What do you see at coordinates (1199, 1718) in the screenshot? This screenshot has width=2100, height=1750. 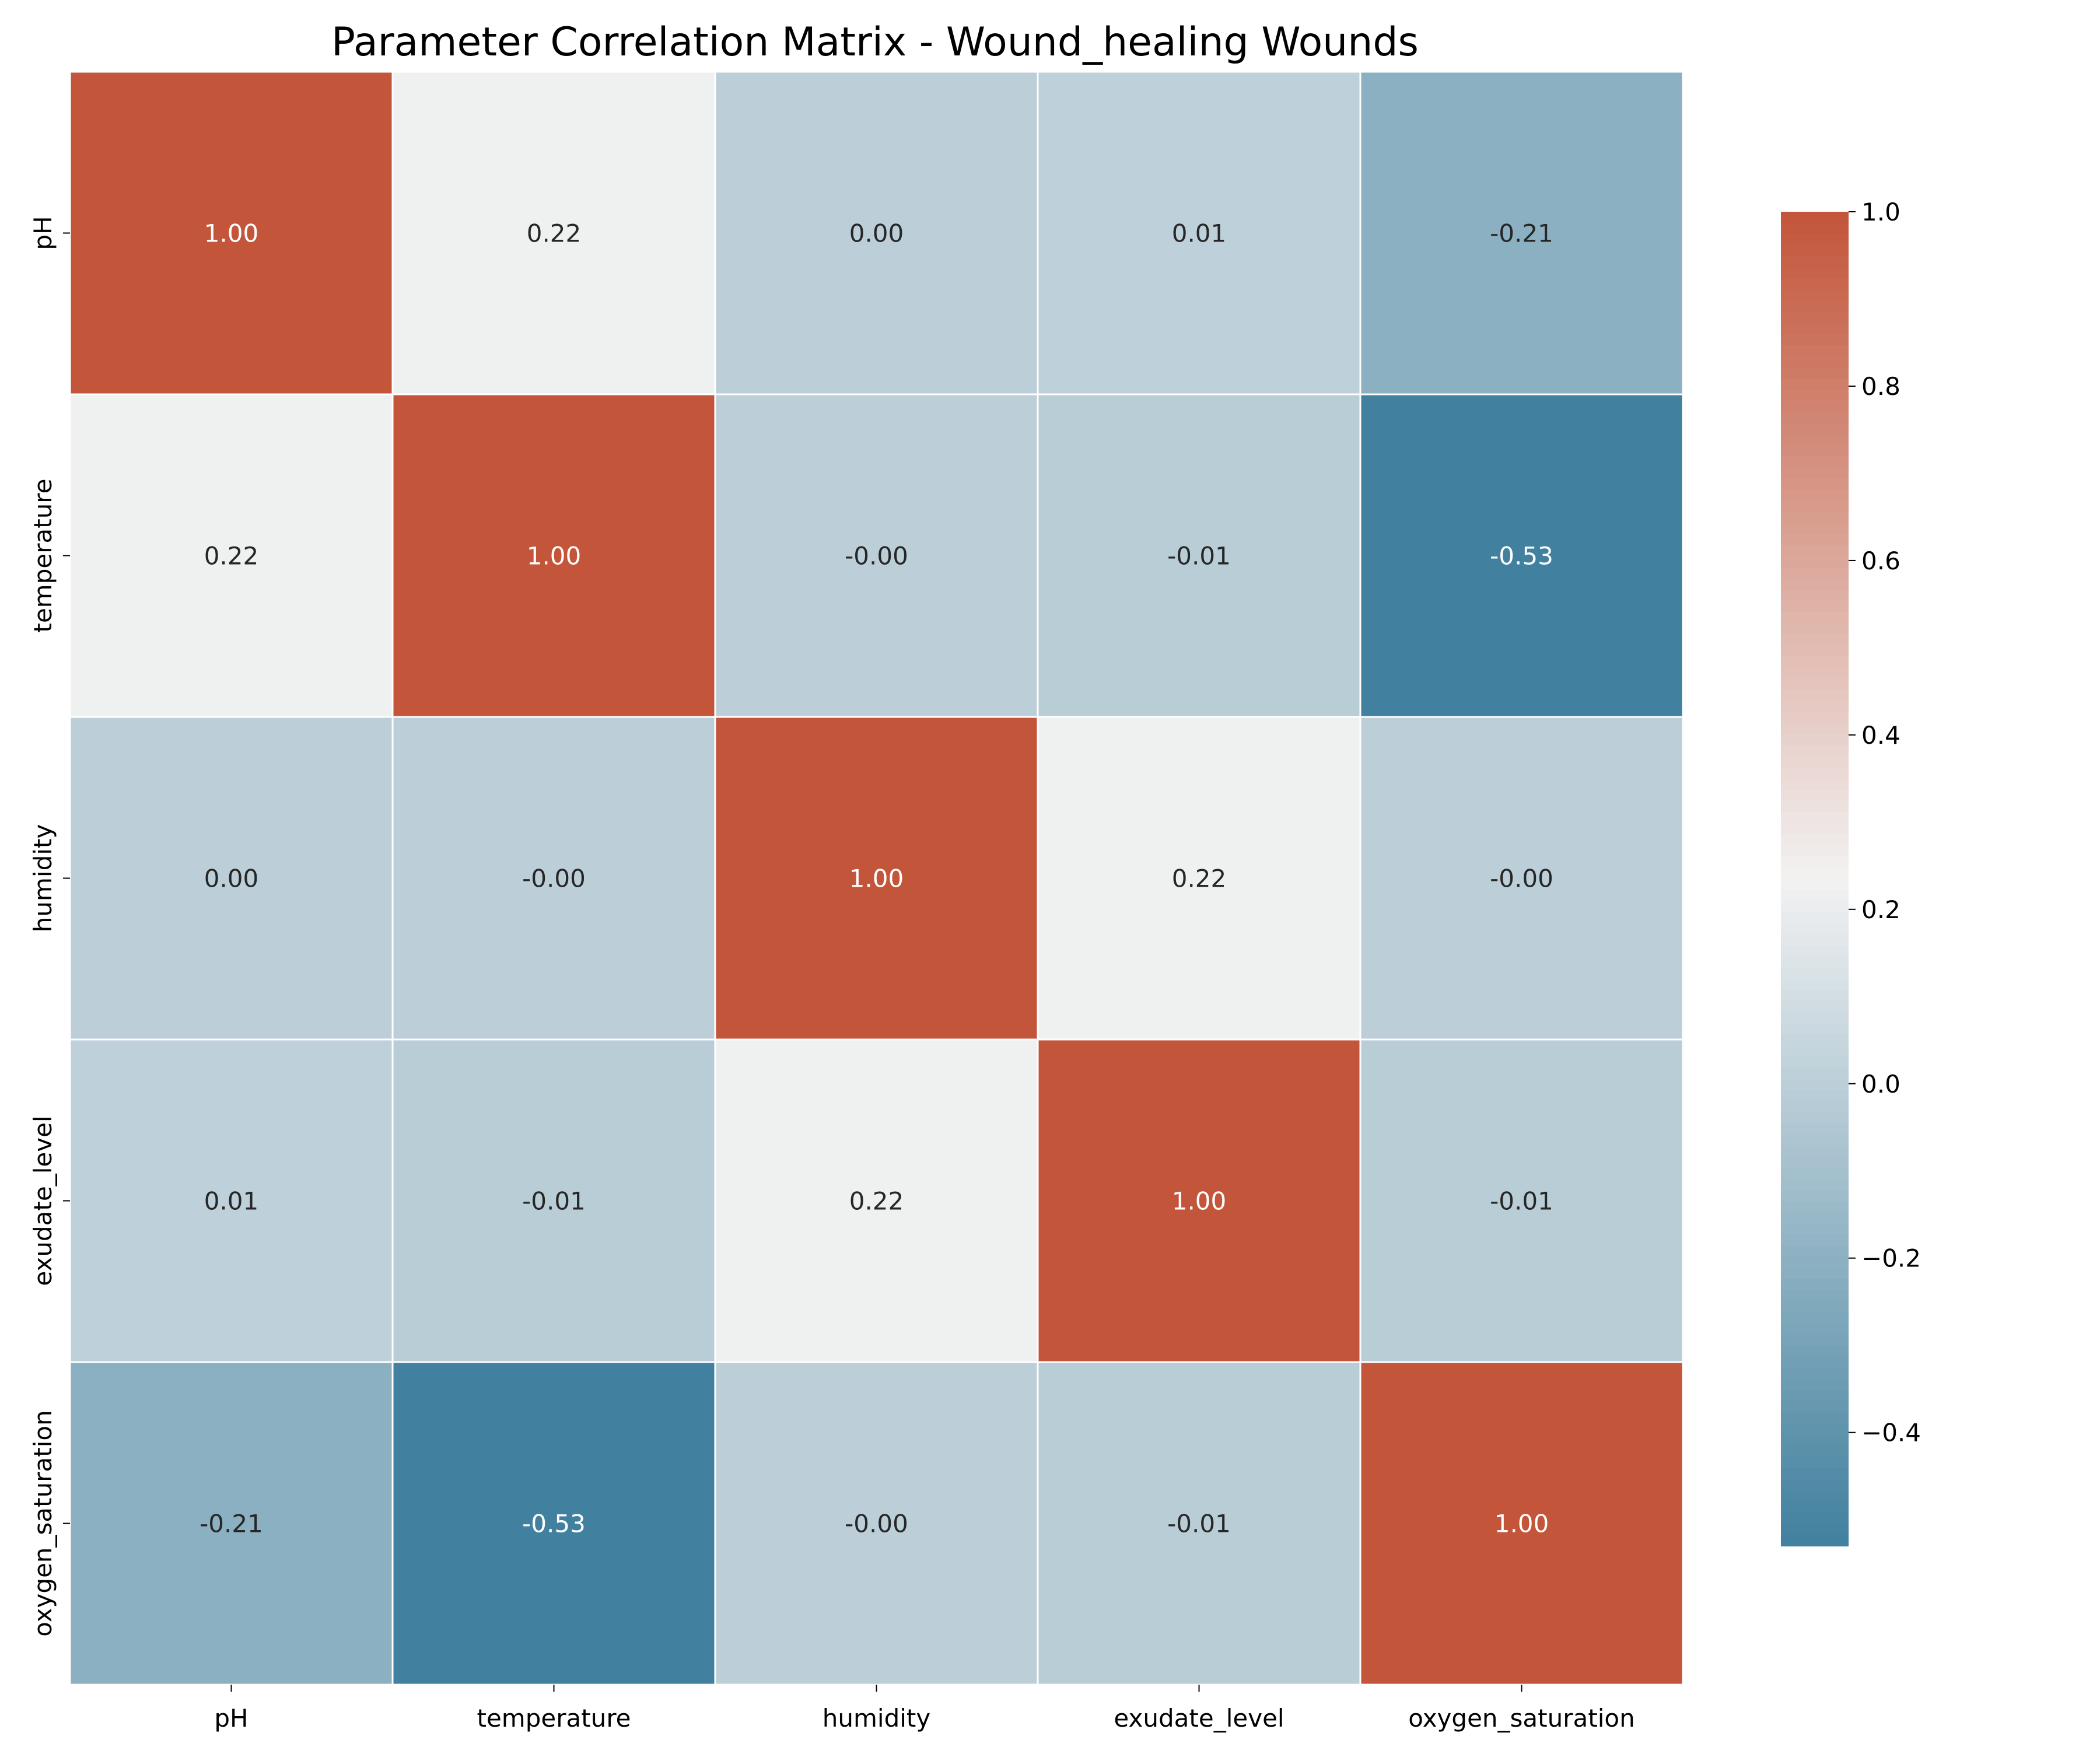 I see `x-tick-label-3: exudate_level` at bounding box center [1199, 1718].